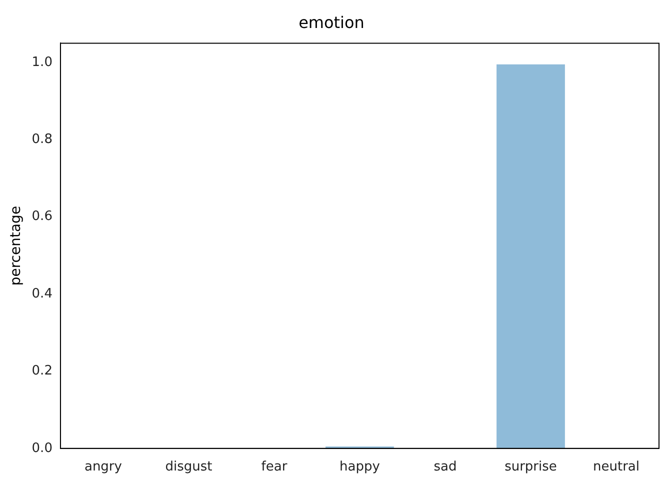 The image size is (661, 482). I want to click on y-tick-label: 0.0, so click(42, 448).